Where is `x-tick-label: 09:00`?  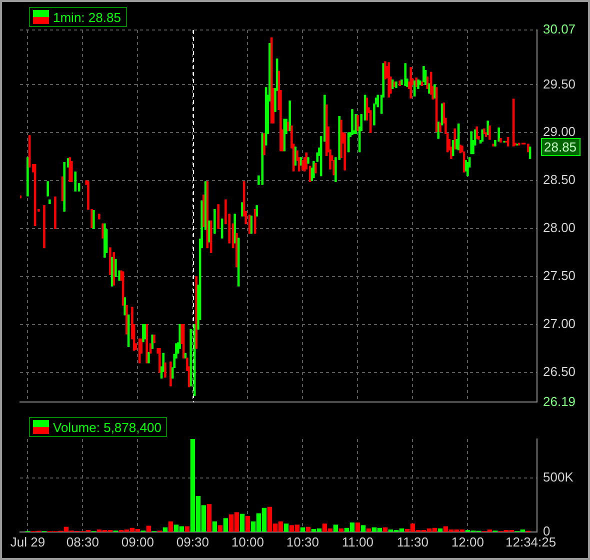 x-tick-label: 09:00 is located at coordinates (137, 542).